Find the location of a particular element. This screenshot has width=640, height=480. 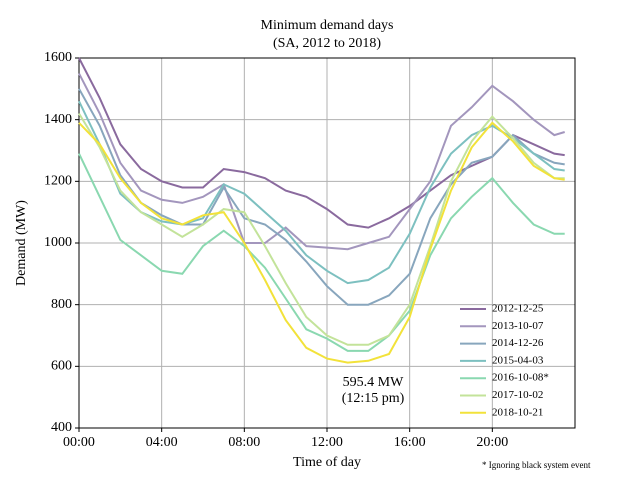

chart-title: Minimum demand days is located at coordinates (327, 25).